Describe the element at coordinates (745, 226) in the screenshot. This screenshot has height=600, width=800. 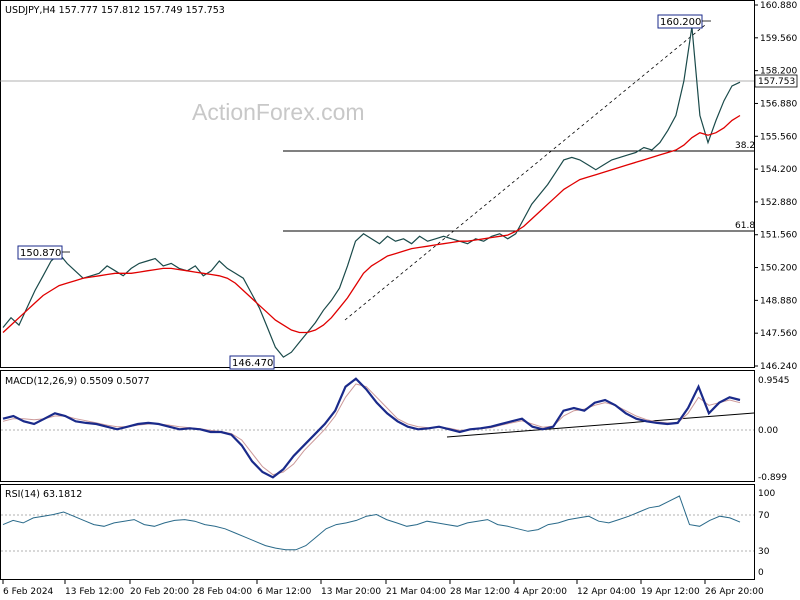
I see `fib-61-label: 61.8` at that location.